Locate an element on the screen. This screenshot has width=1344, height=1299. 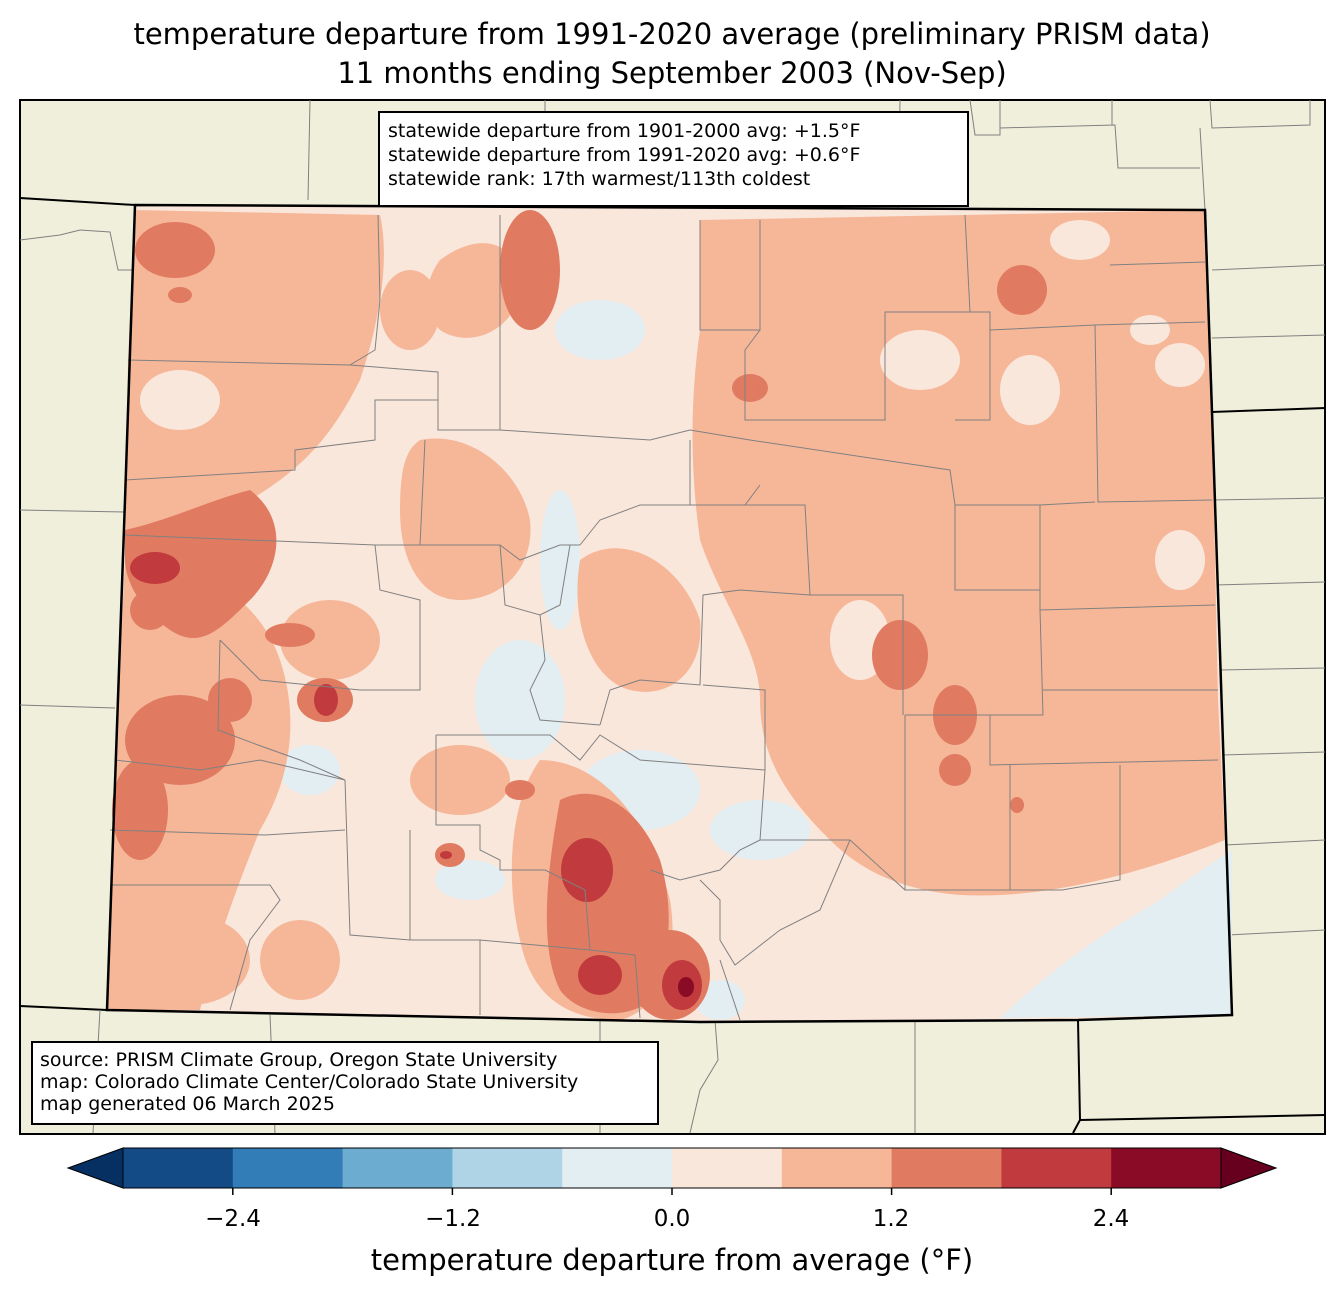
colorbar-tick-label: −1.2 is located at coordinates (453, 1219).